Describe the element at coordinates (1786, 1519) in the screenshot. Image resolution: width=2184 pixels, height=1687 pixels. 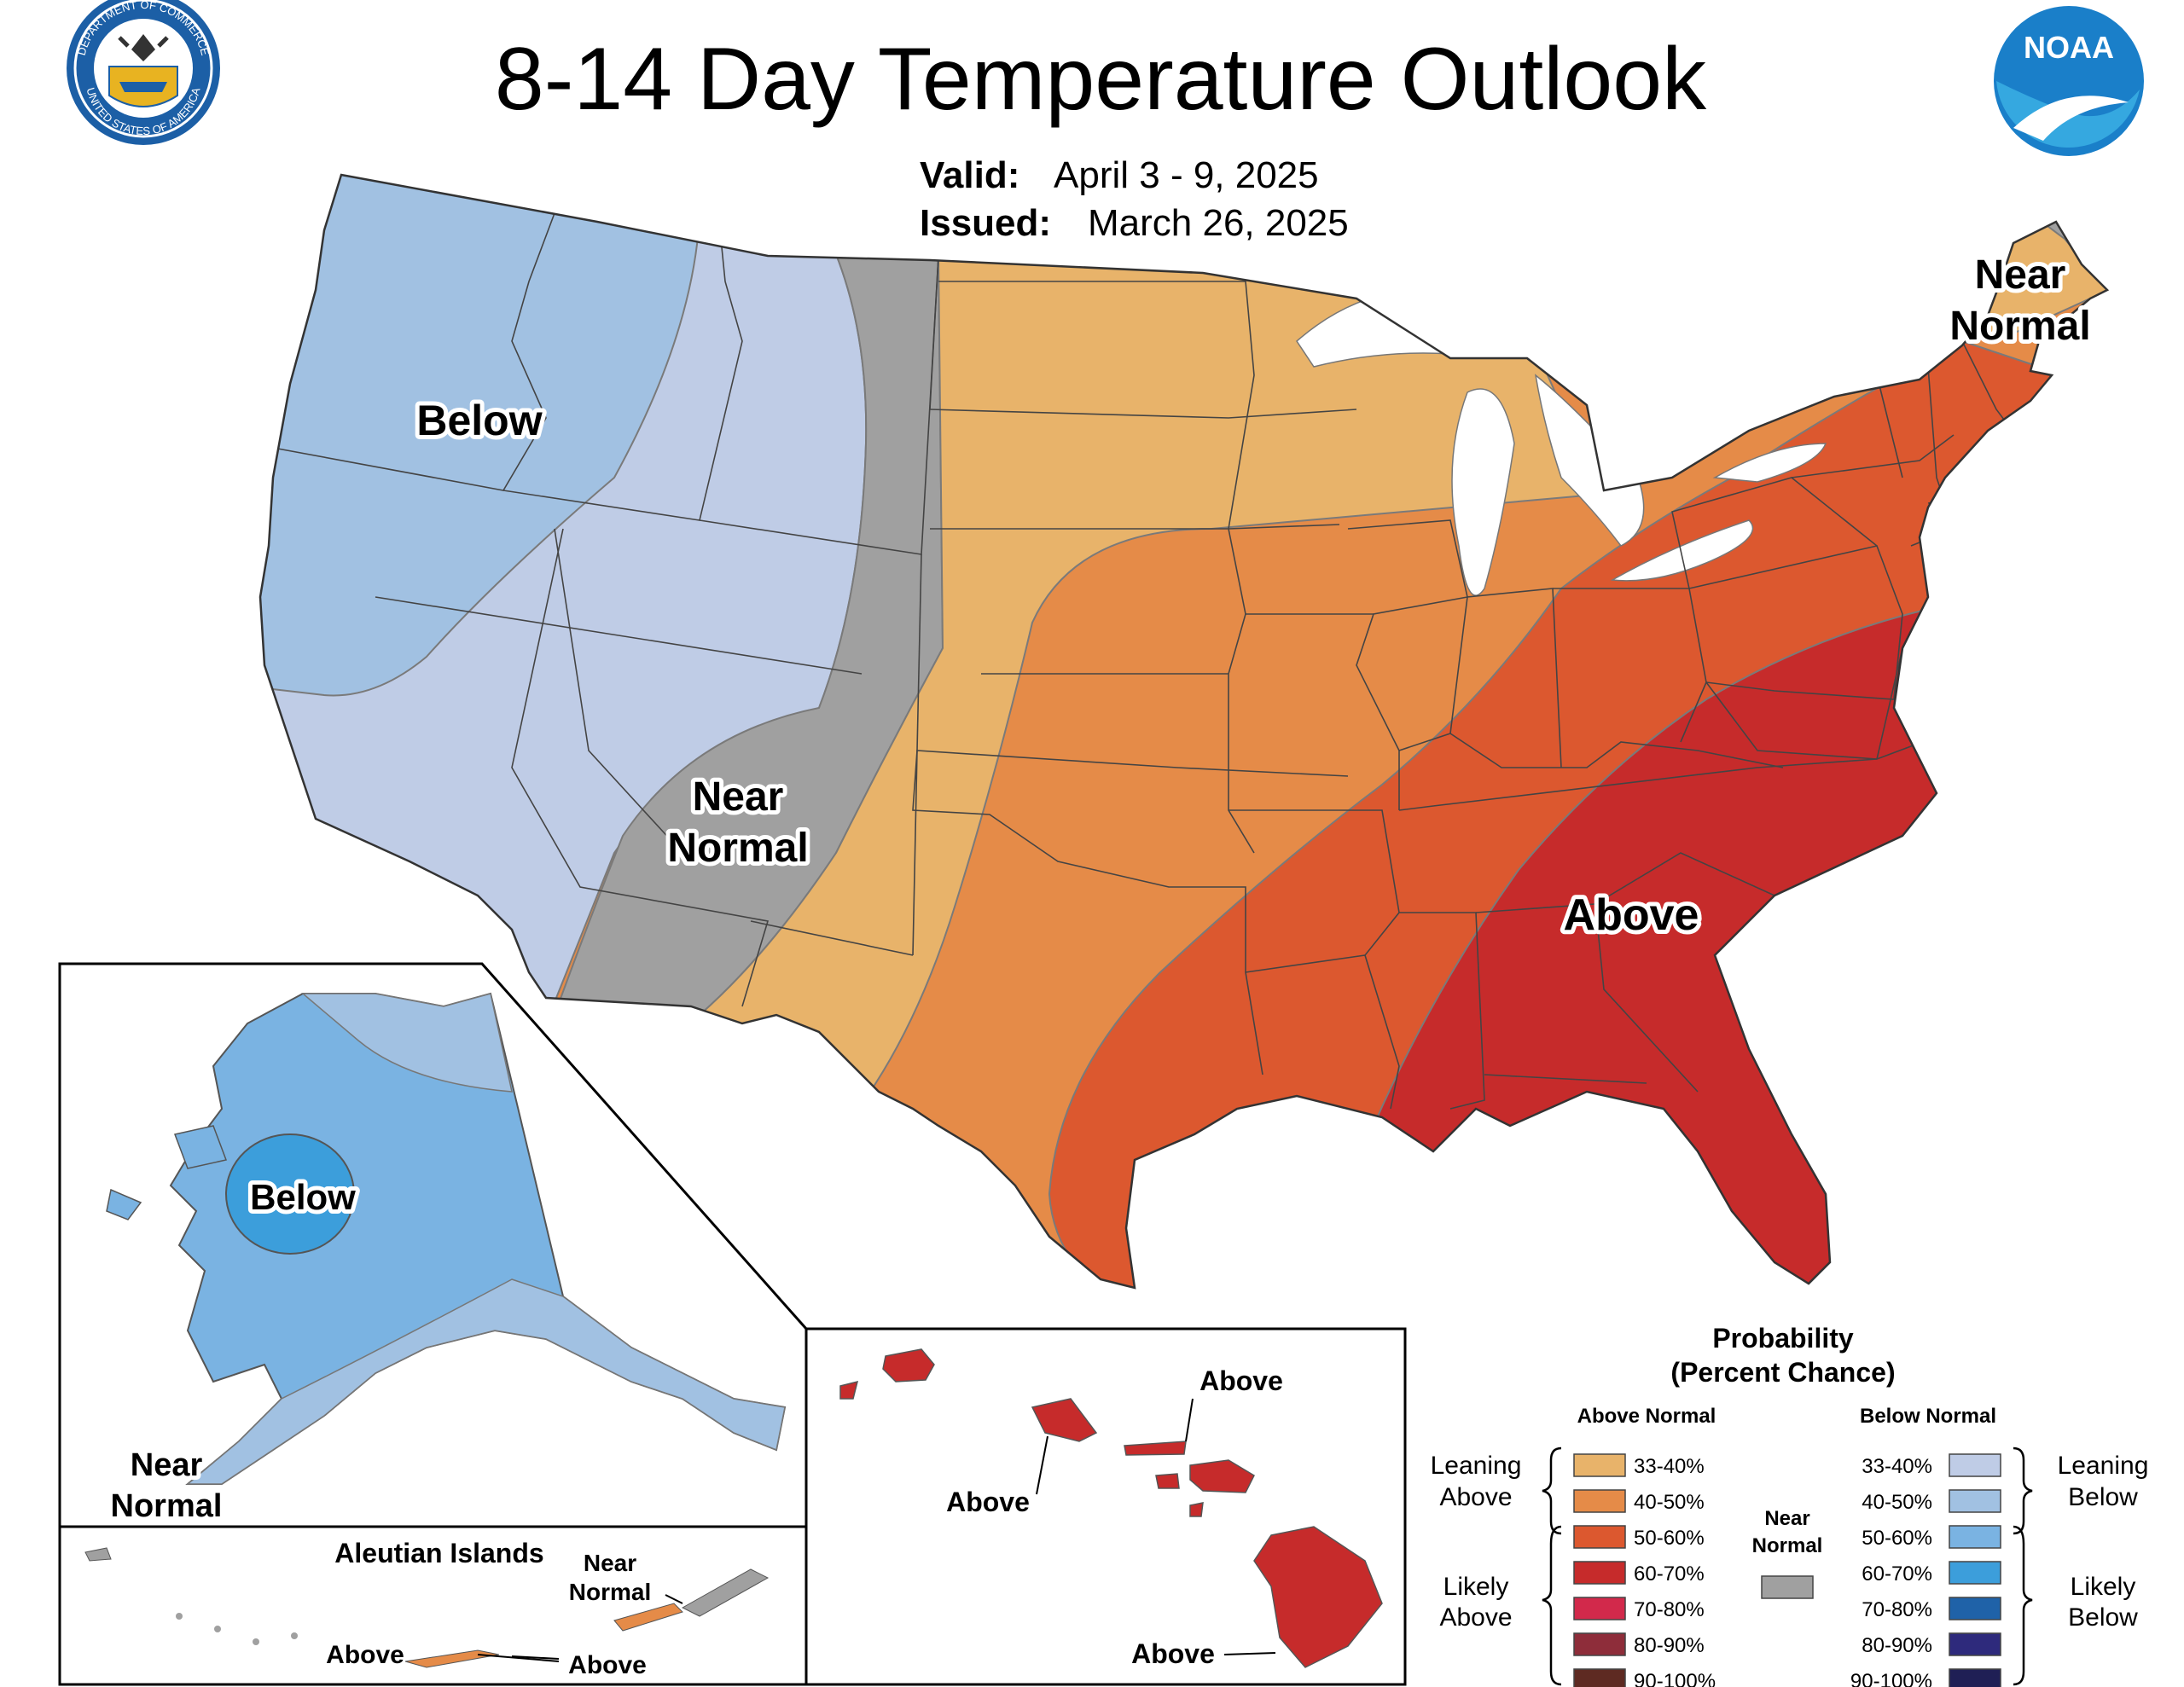
I see `legend-near-normal-label-line1: Near` at that location.